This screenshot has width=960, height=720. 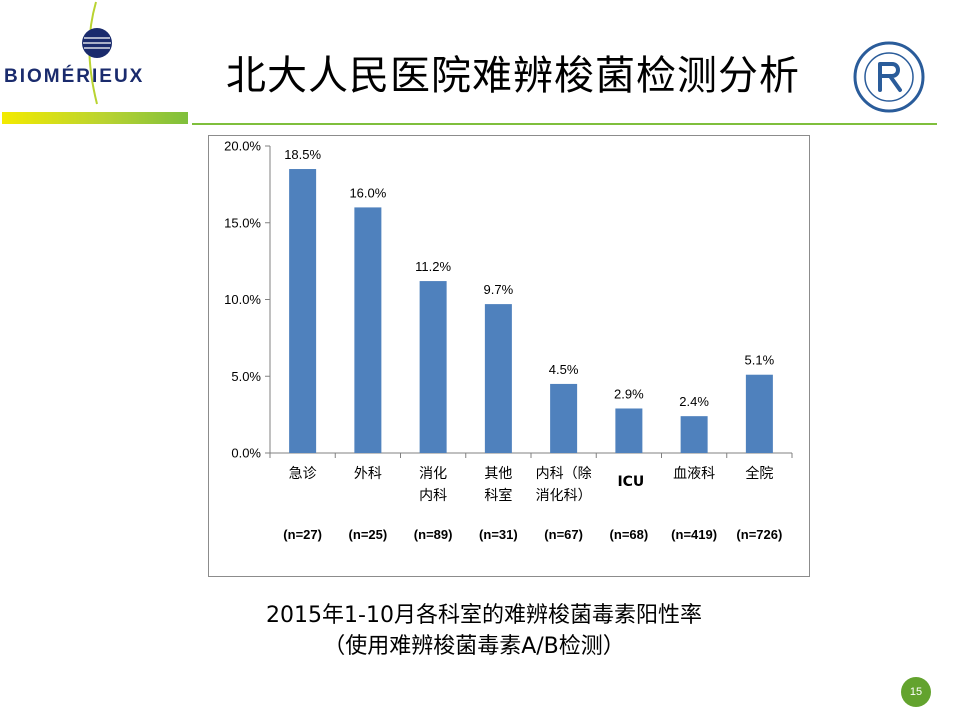 I want to click on peking-university-peoples-hospital-seal-icon, so click(x=889, y=77).